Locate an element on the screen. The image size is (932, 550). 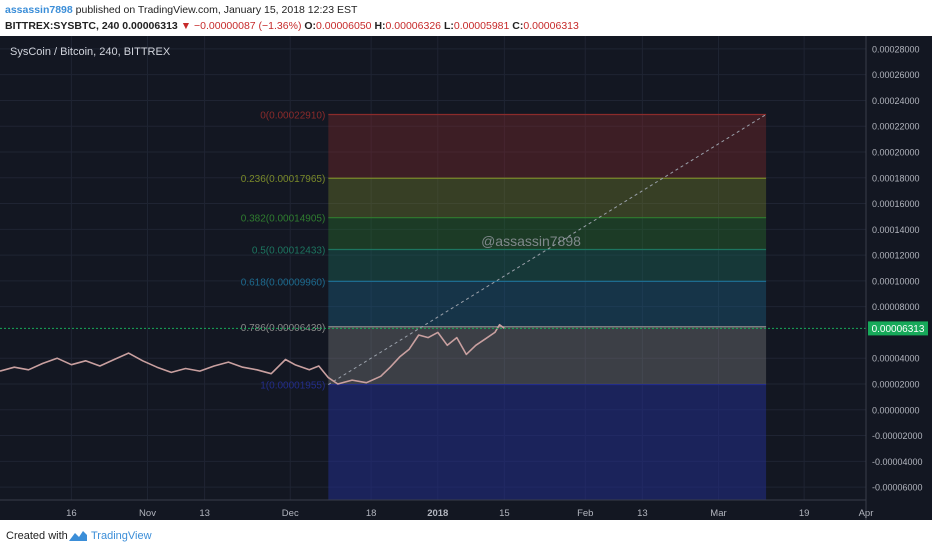
current-price-badge-bg is located at coordinates (898, 328).